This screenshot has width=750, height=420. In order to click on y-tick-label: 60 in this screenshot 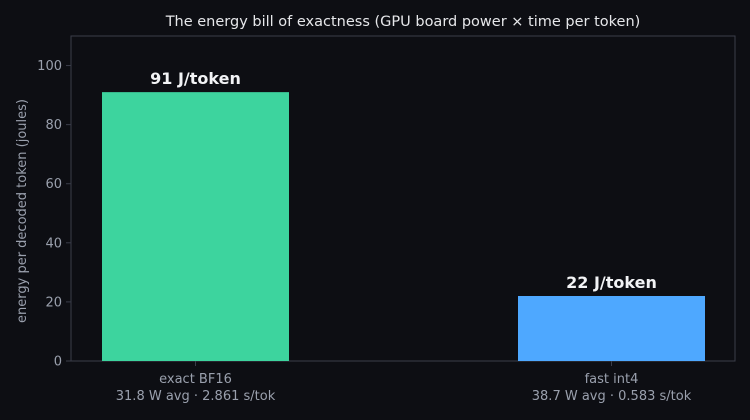, I will do `click(53, 184)`.